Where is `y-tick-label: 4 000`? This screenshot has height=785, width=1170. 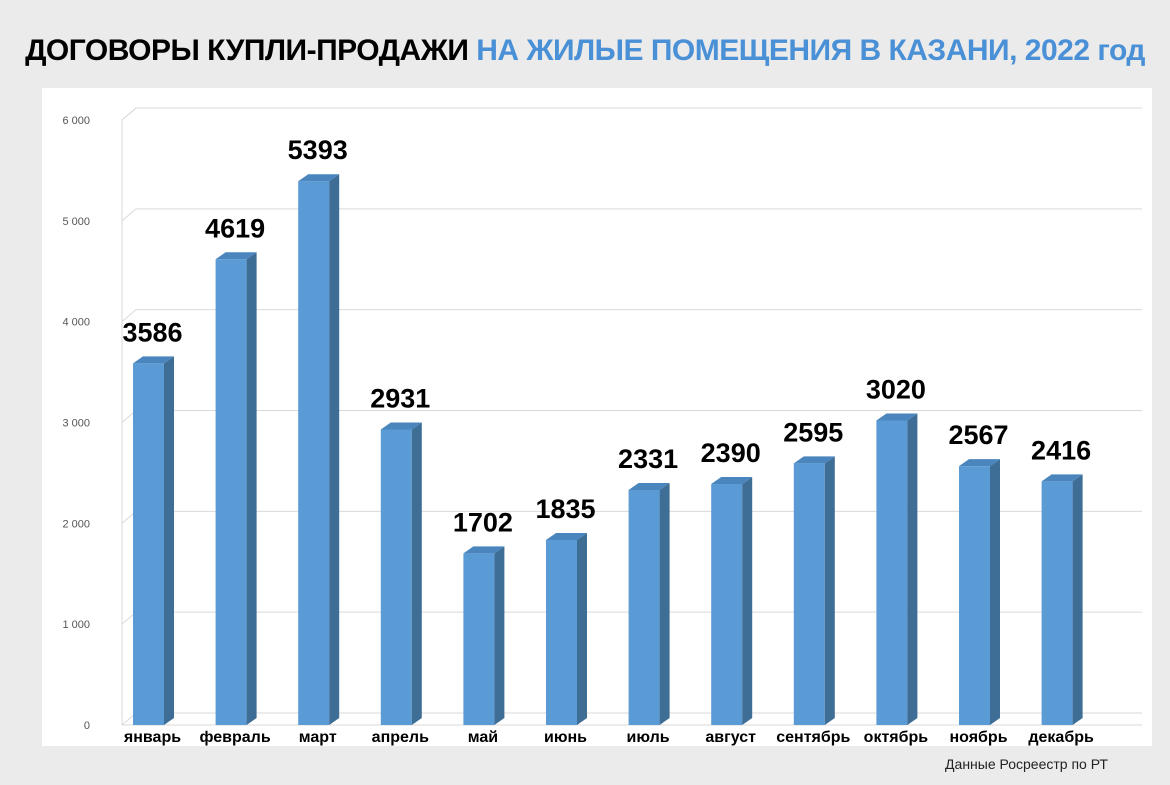
y-tick-label: 4 000 is located at coordinates (76, 323).